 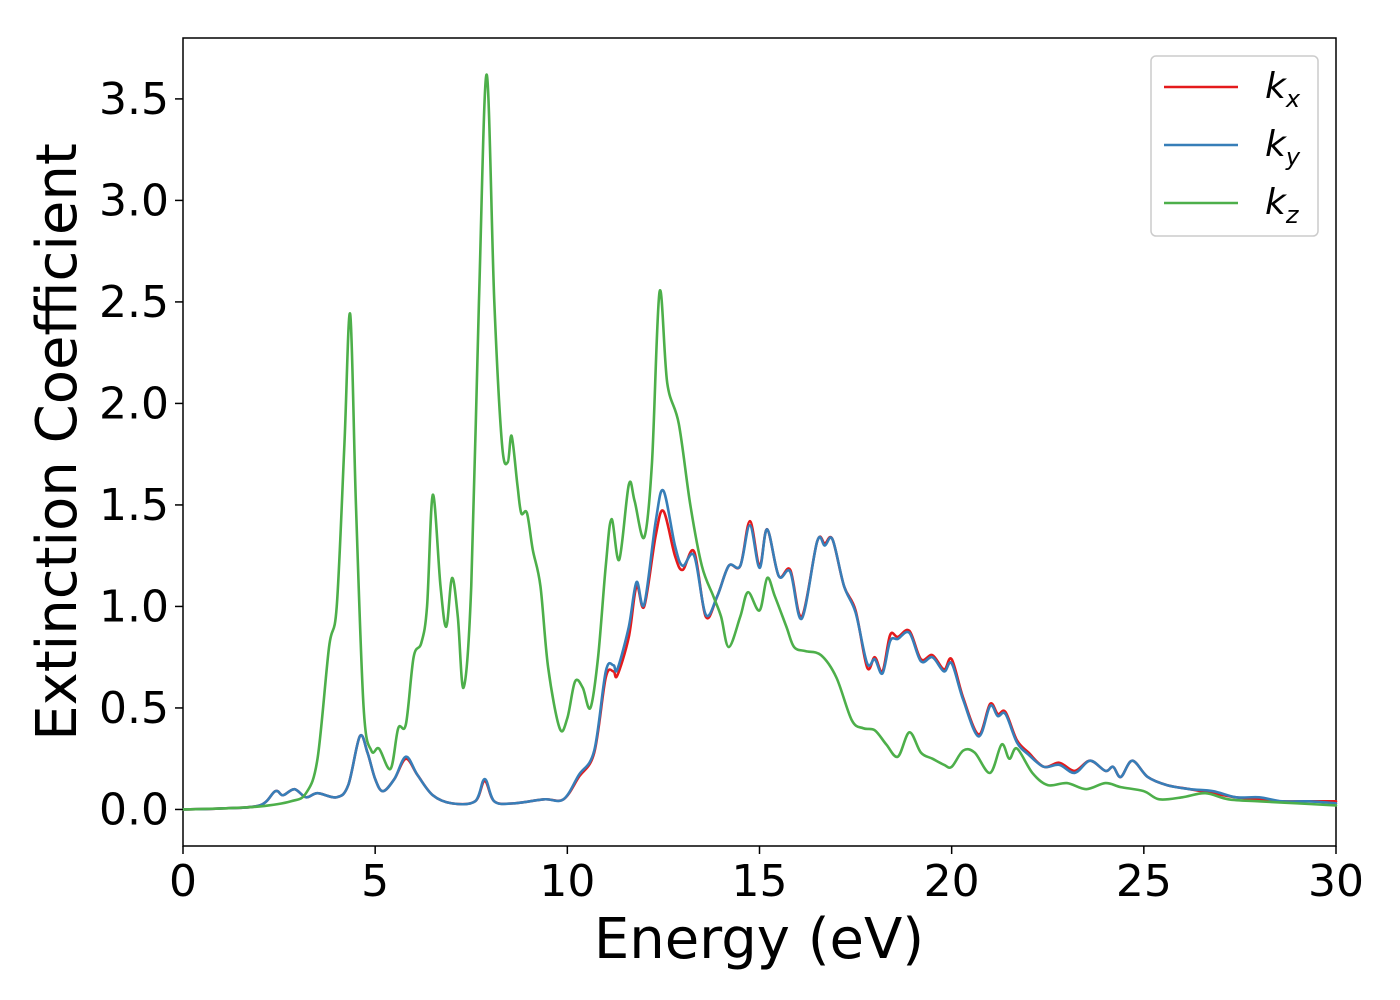 What do you see at coordinates (760, 881) in the screenshot?
I see `x-tick-label: 15` at bounding box center [760, 881].